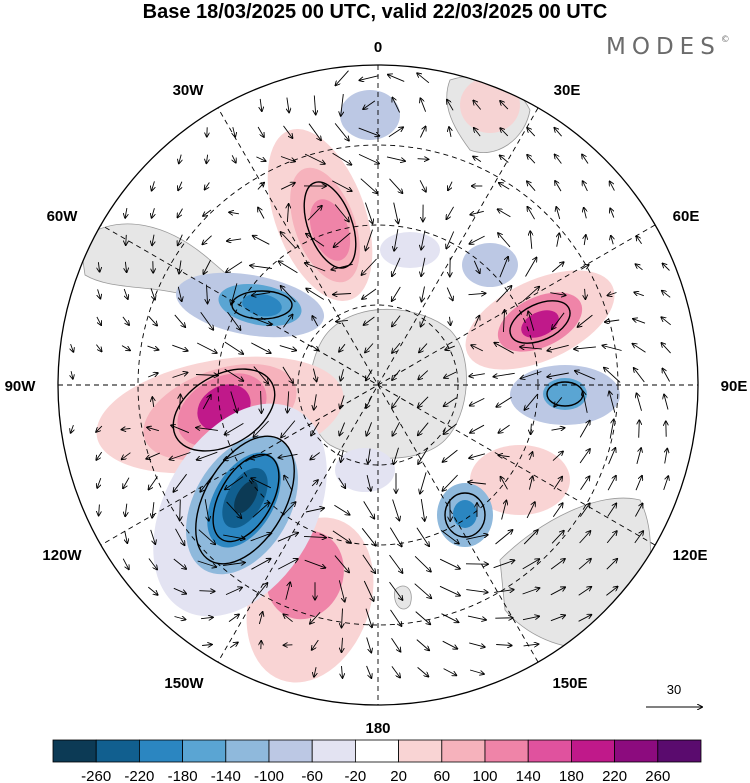  Describe the element at coordinates (567, 90) in the screenshot. I see `lon-label-30e: 30E` at that location.